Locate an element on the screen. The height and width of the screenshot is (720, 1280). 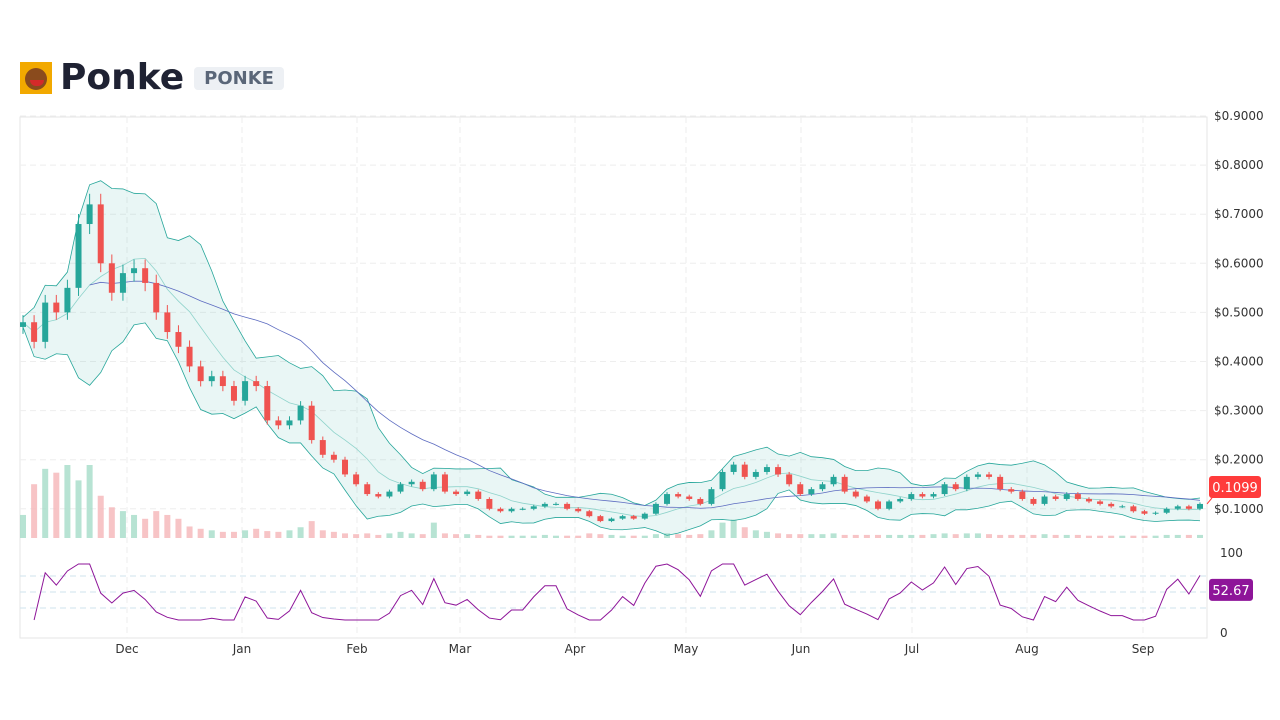
rsi-tick-label: 0 is located at coordinates (1224, 633).